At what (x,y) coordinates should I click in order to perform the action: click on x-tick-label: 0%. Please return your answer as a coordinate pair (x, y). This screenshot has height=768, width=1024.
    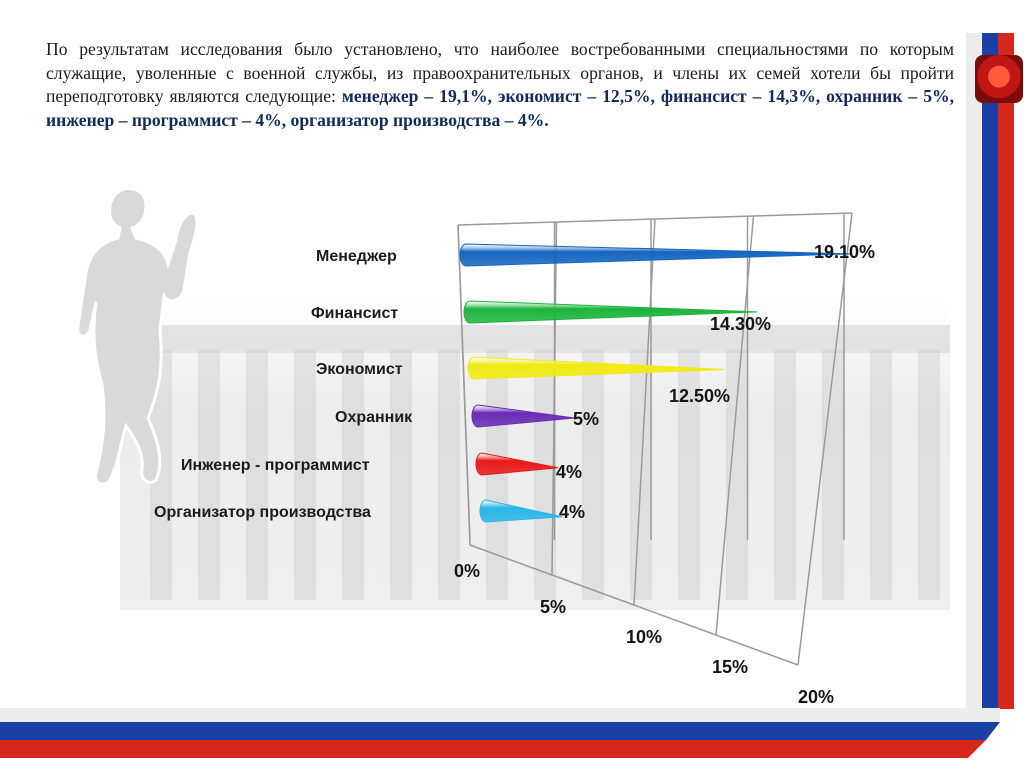
    Looking at the image, I should click on (467, 571).